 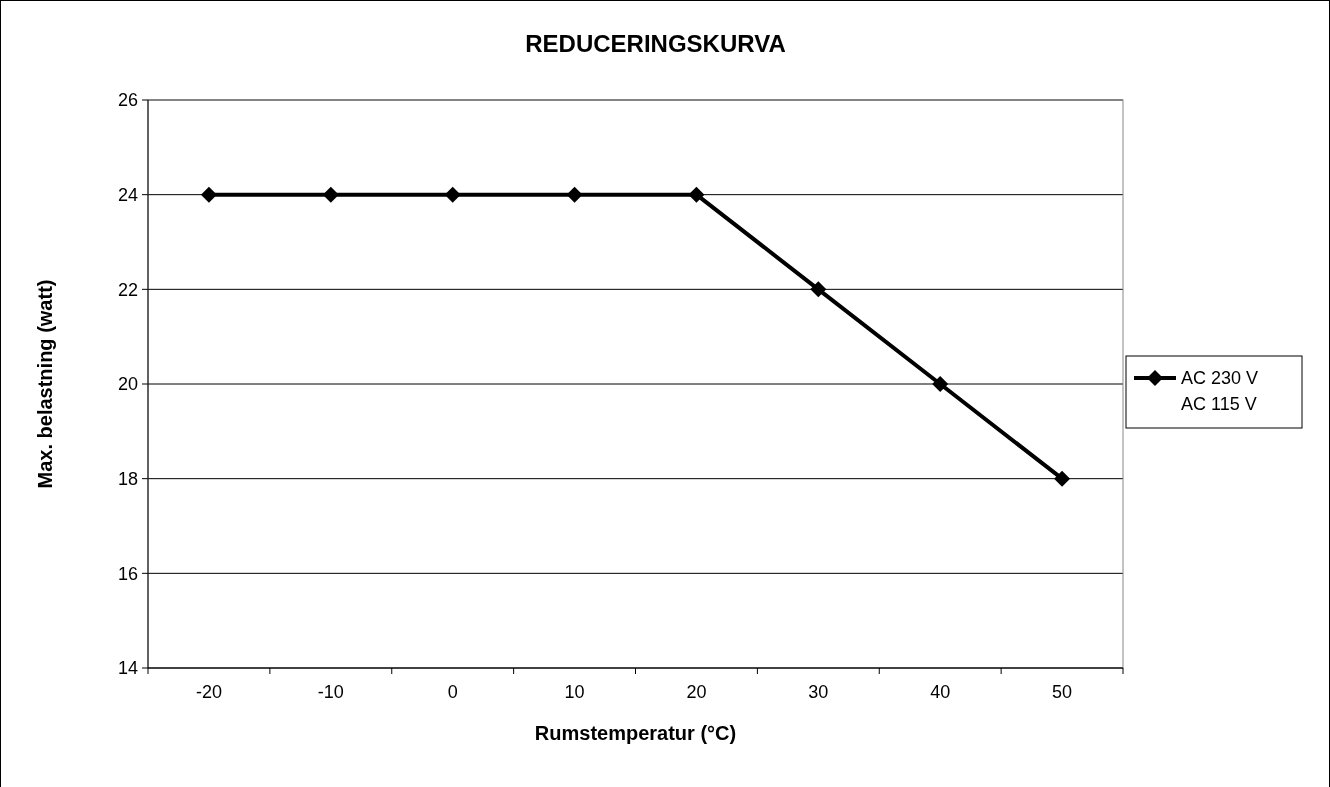 What do you see at coordinates (45, 384) in the screenshot?
I see `y-axis-title: Max. belastning (watt)` at bounding box center [45, 384].